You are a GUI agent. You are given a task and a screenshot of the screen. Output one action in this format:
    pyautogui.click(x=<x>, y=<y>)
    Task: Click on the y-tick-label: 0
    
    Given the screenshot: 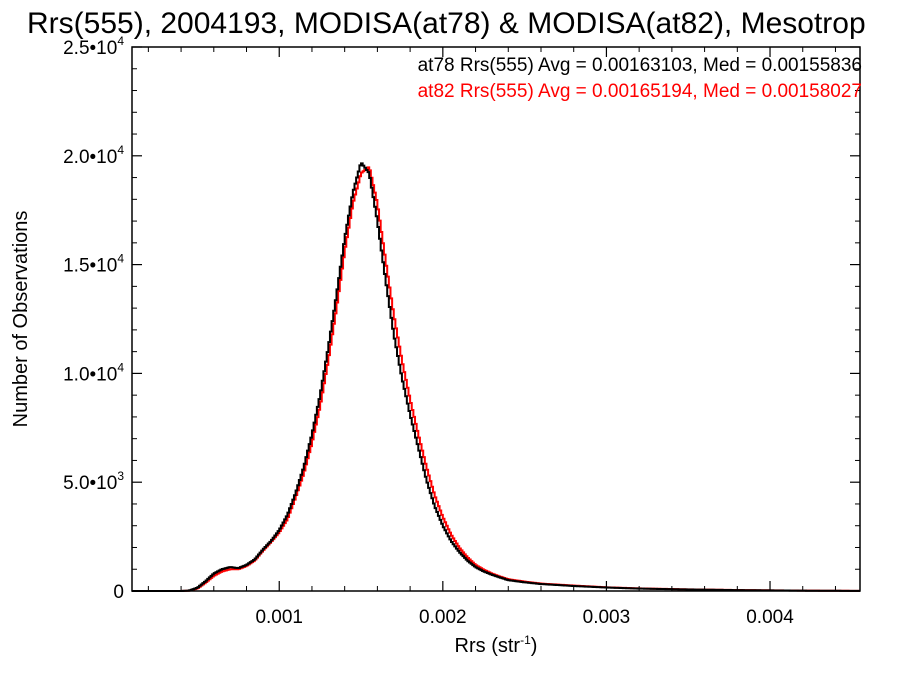 What is the action you would take?
    pyautogui.click(x=118, y=592)
    